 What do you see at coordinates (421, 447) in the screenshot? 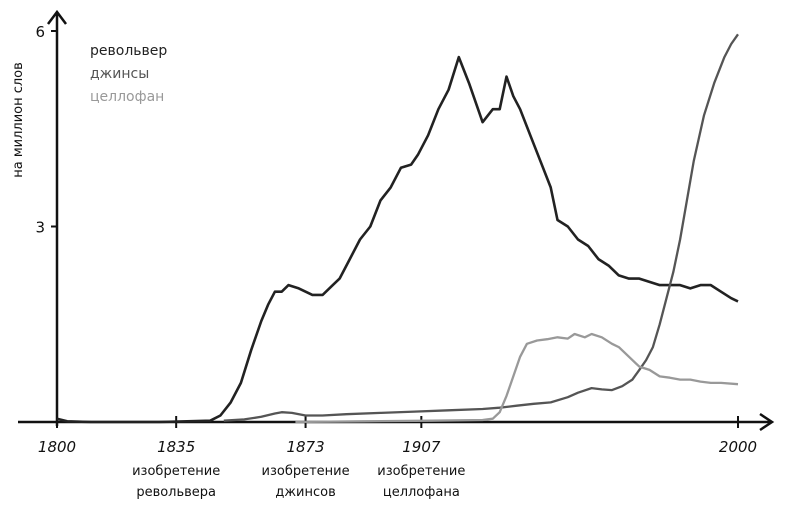
I see `x-tick-label: 1907` at bounding box center [421, 447].